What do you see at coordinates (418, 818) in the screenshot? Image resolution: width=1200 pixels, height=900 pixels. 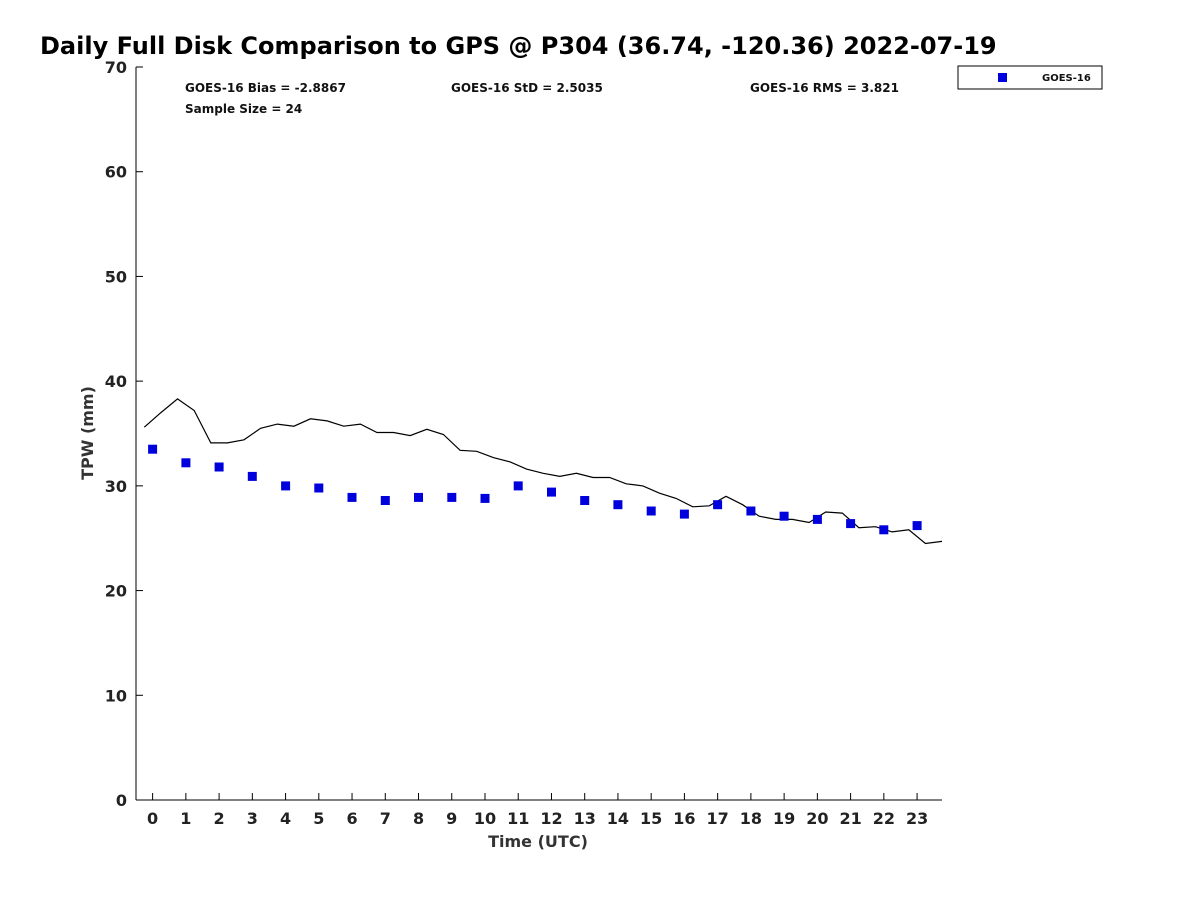 I see `x-tick-label: 8` at bounding box center [418, 818].